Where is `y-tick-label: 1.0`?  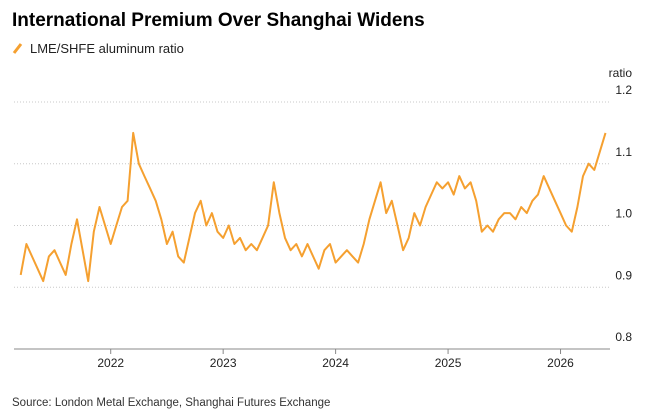
y-tick-label: 1.0 is located at coordinates (623, 214).